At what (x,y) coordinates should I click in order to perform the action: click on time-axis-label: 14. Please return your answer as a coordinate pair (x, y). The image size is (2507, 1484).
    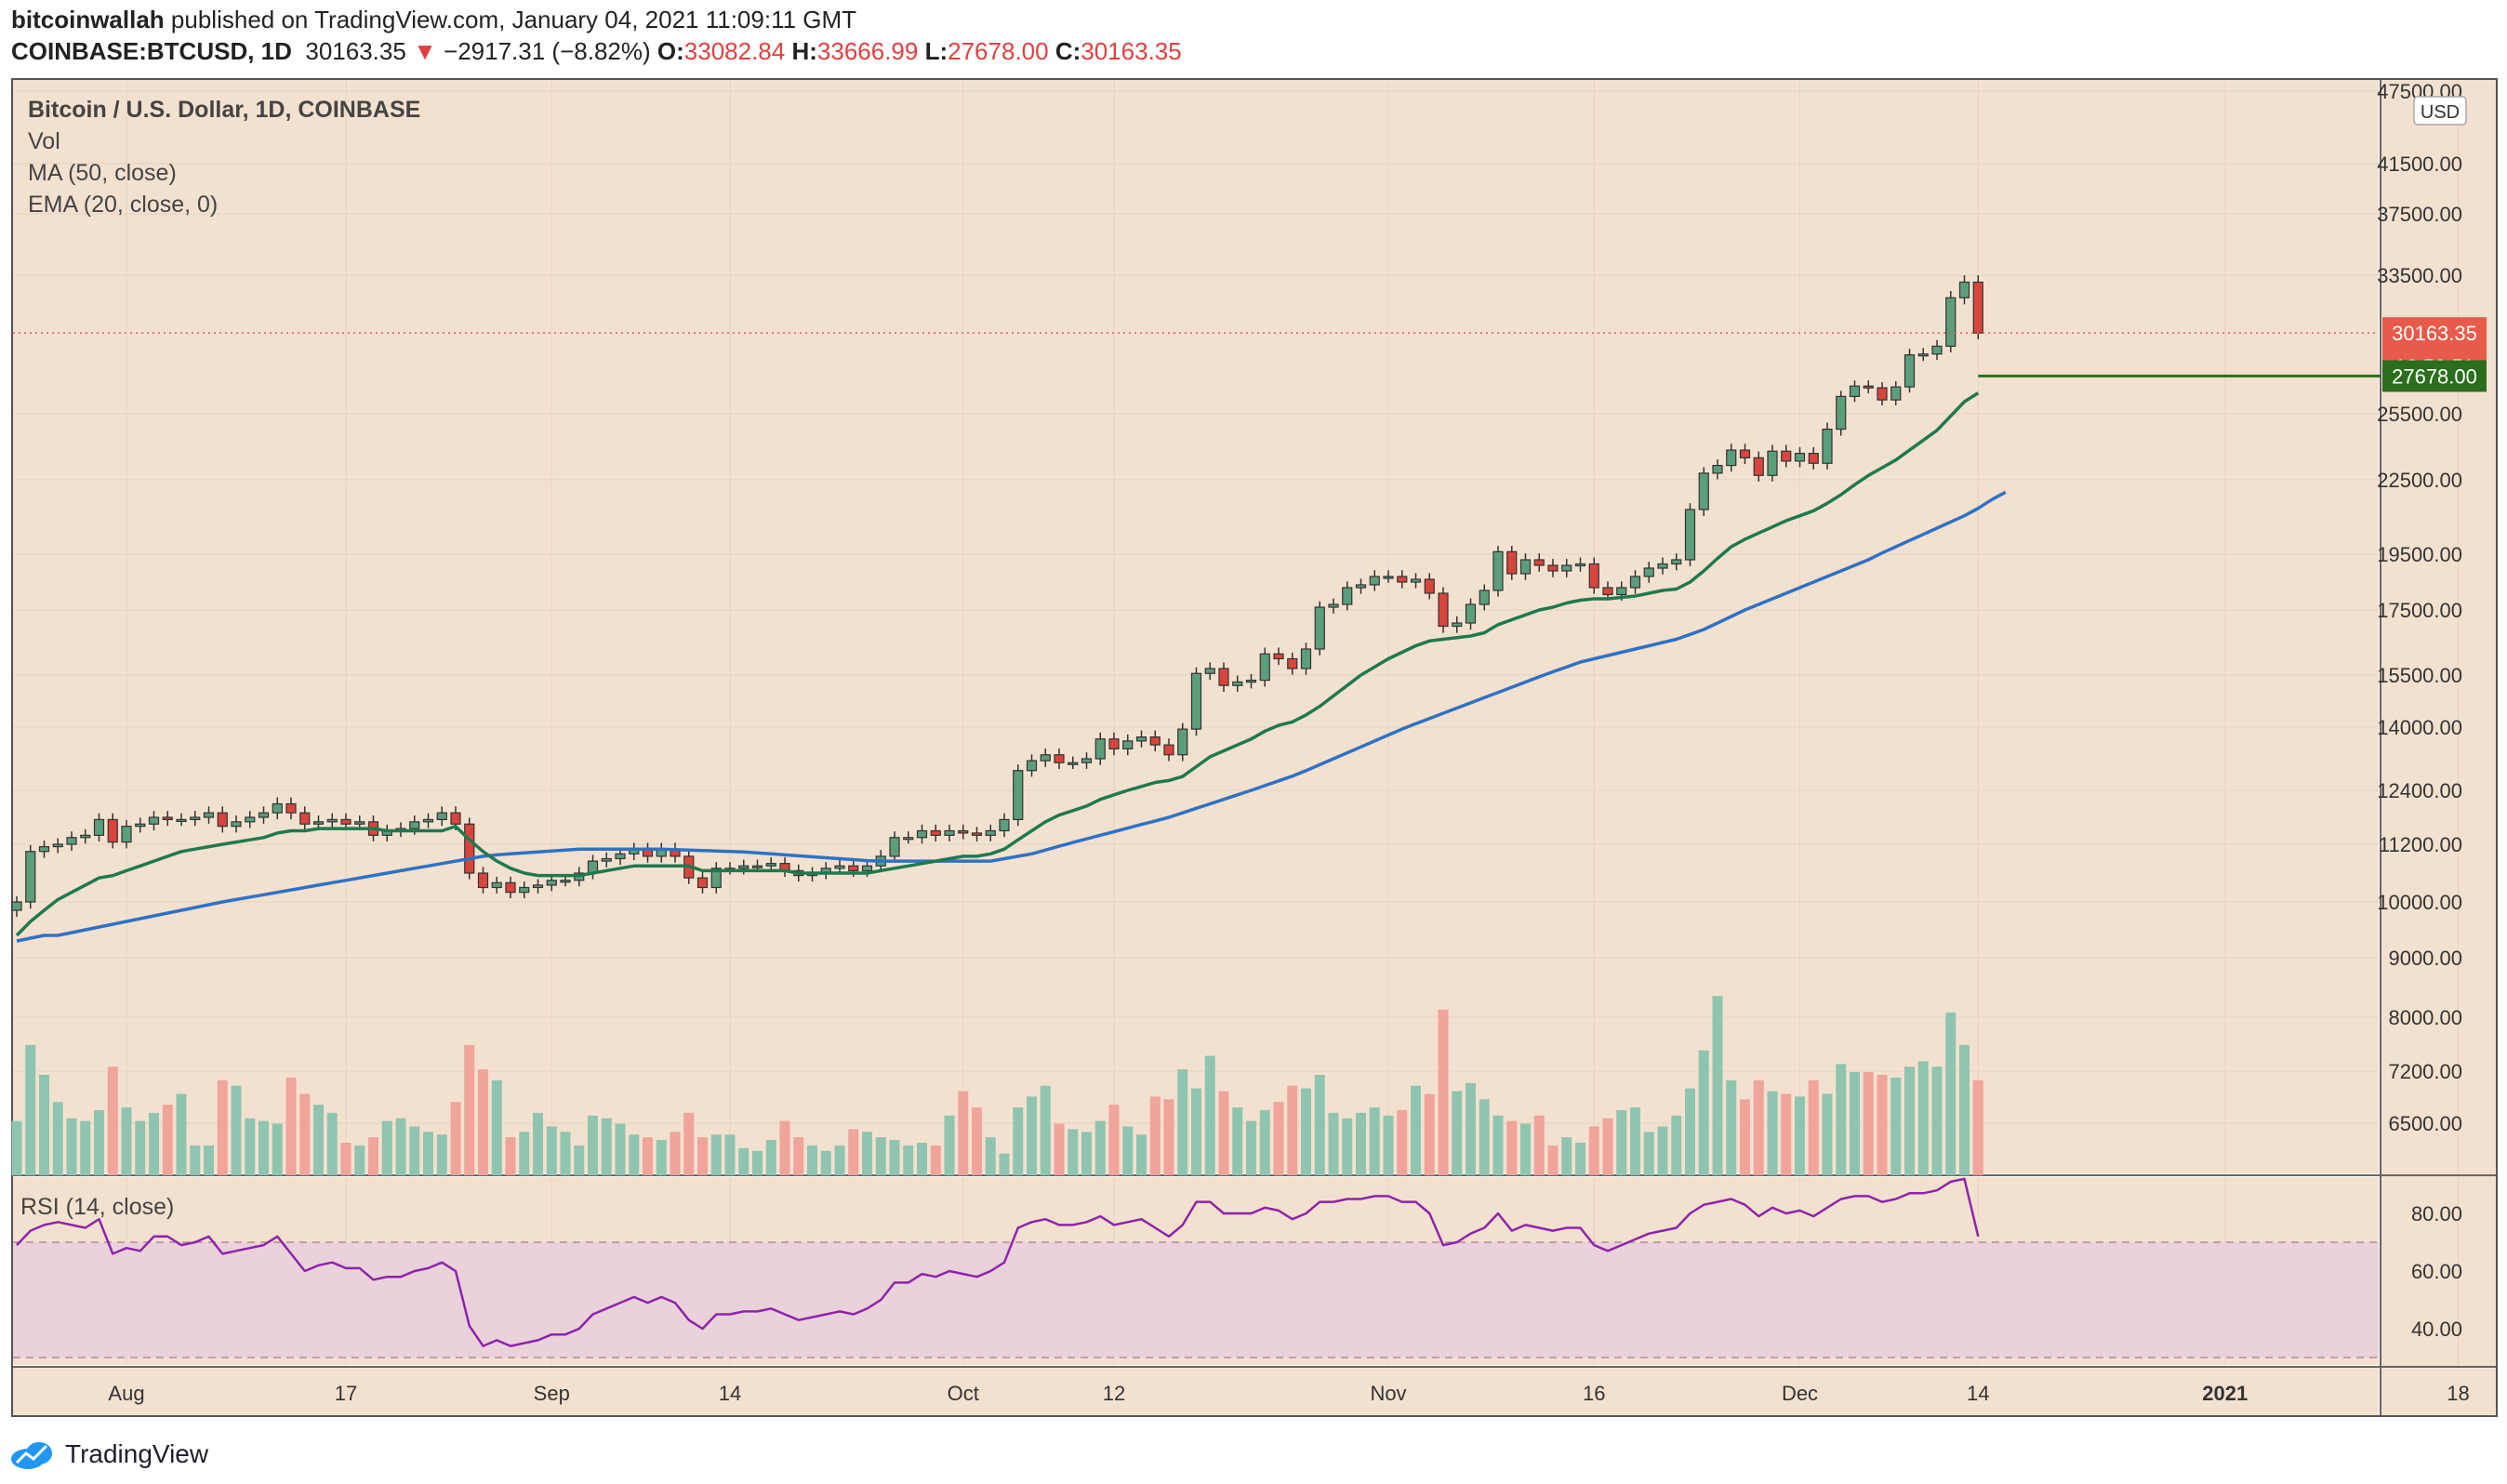
    Looking at the image, I should click on (730, 1393).